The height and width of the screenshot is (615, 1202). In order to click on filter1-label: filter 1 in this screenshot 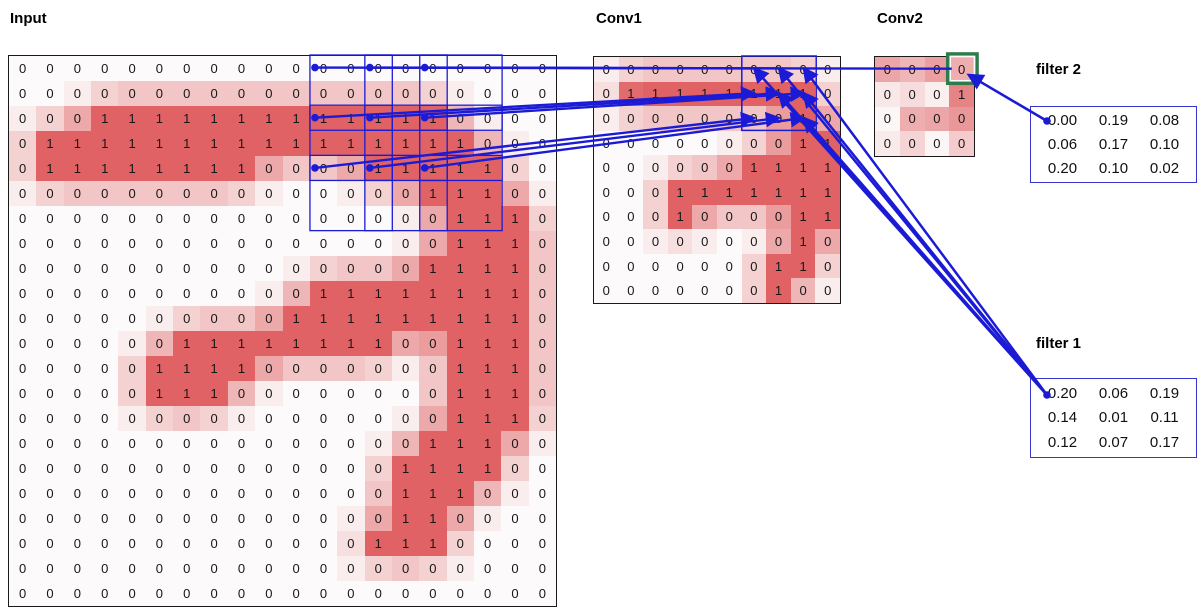, I will do `click(1059, 343)`.